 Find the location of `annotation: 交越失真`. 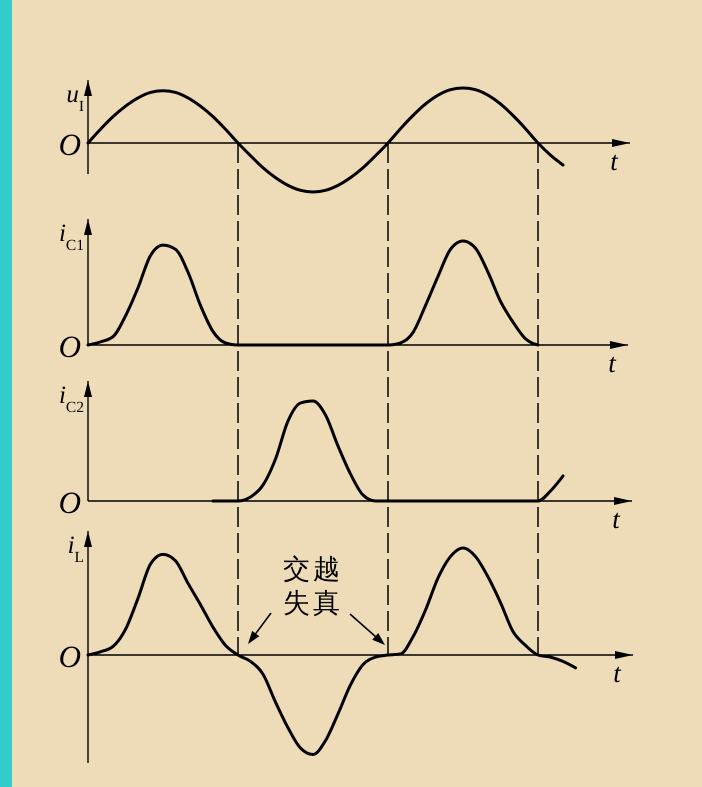

annotation: 交越失真 is located at coordinates (313, 586).